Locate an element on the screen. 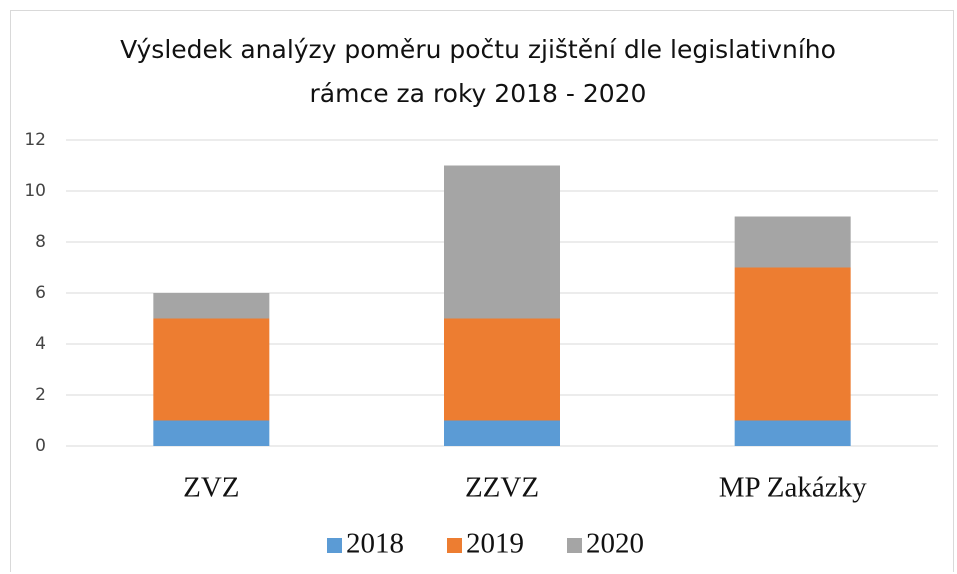  legend-label: 2020 is located at coordinates (615, 544).